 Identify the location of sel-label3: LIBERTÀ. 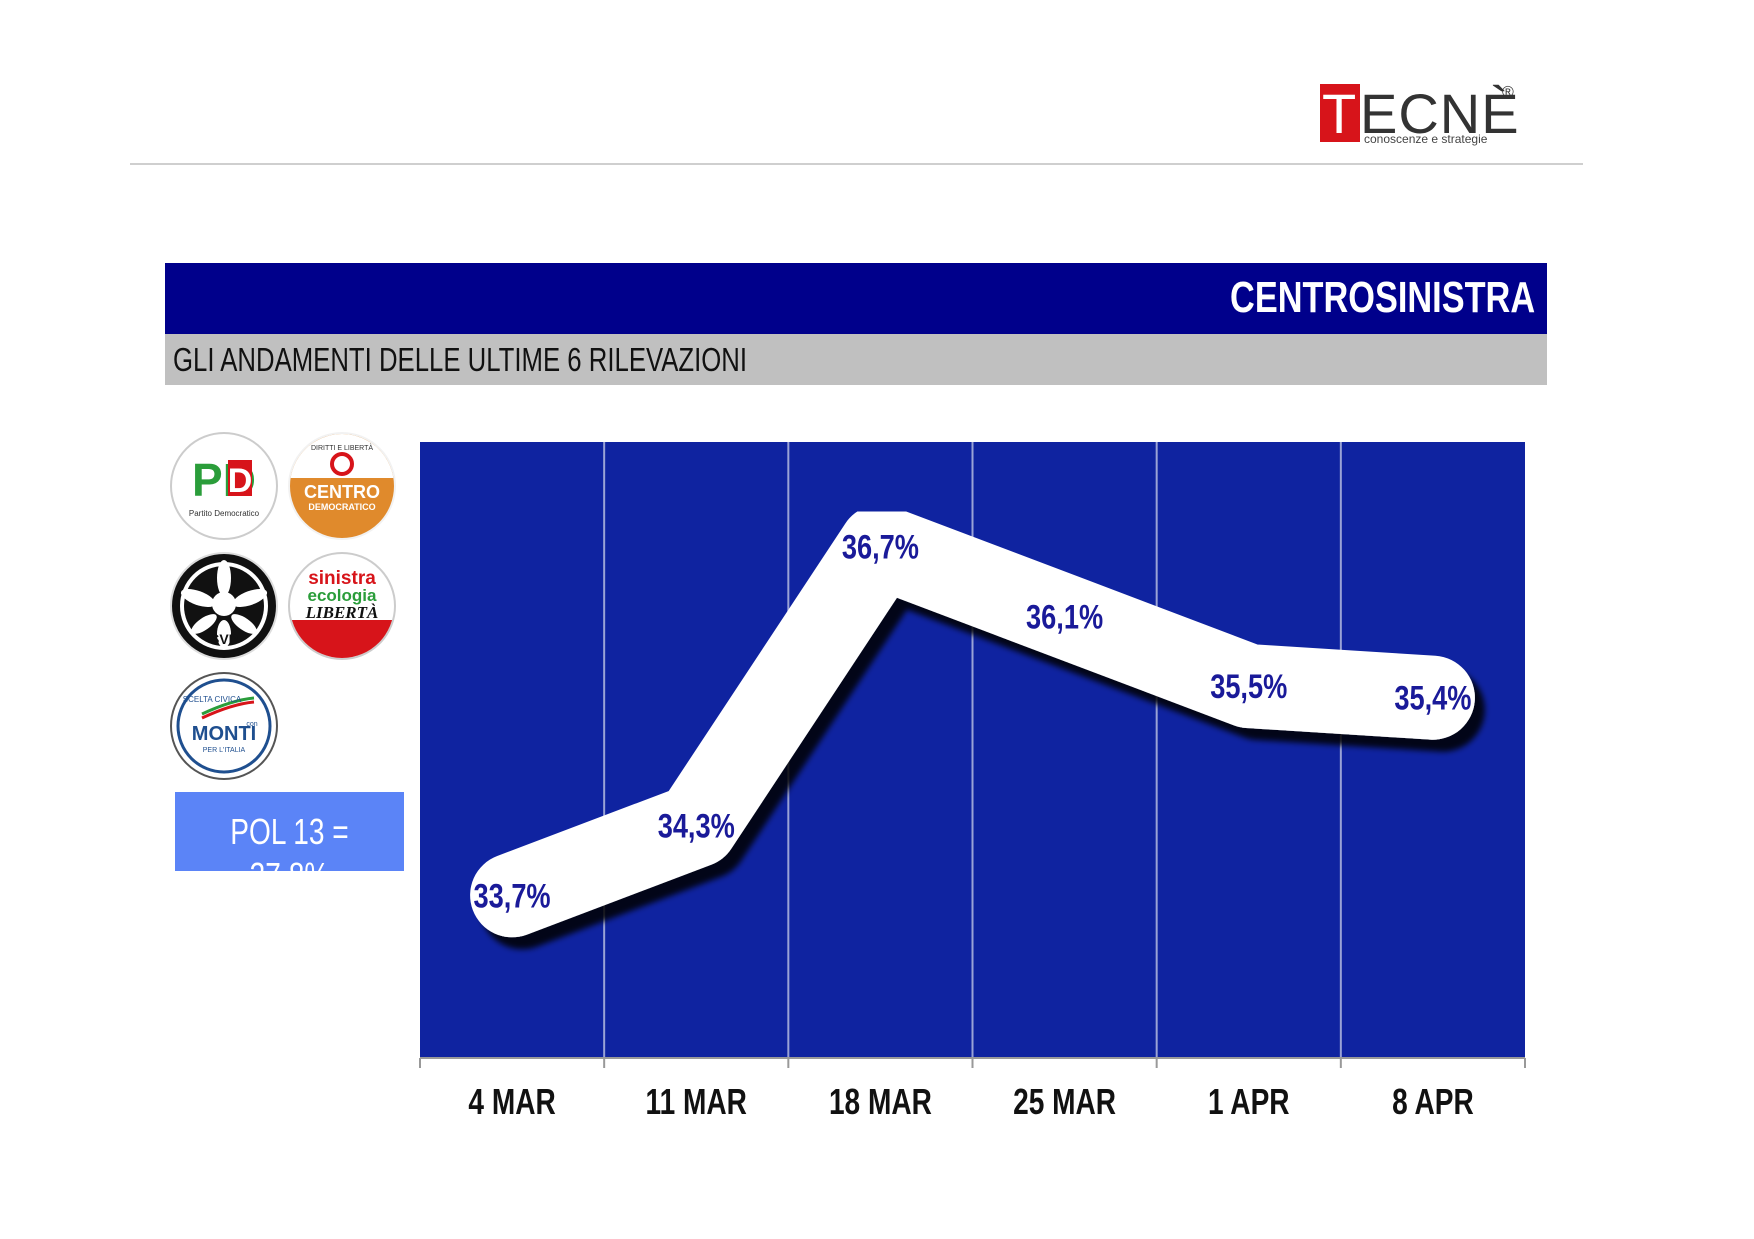
(342, 612).